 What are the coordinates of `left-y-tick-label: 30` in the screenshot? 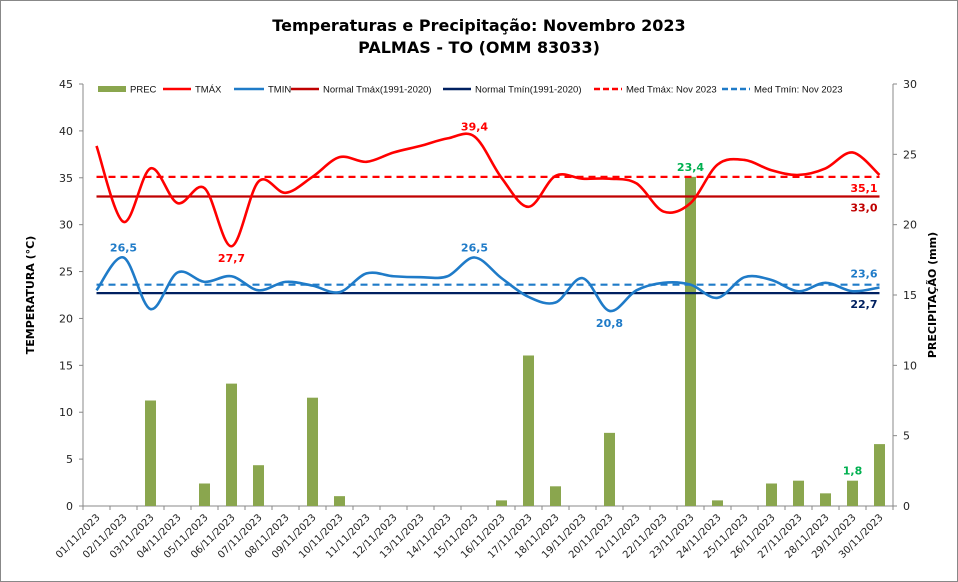 It's located at (66, 225).